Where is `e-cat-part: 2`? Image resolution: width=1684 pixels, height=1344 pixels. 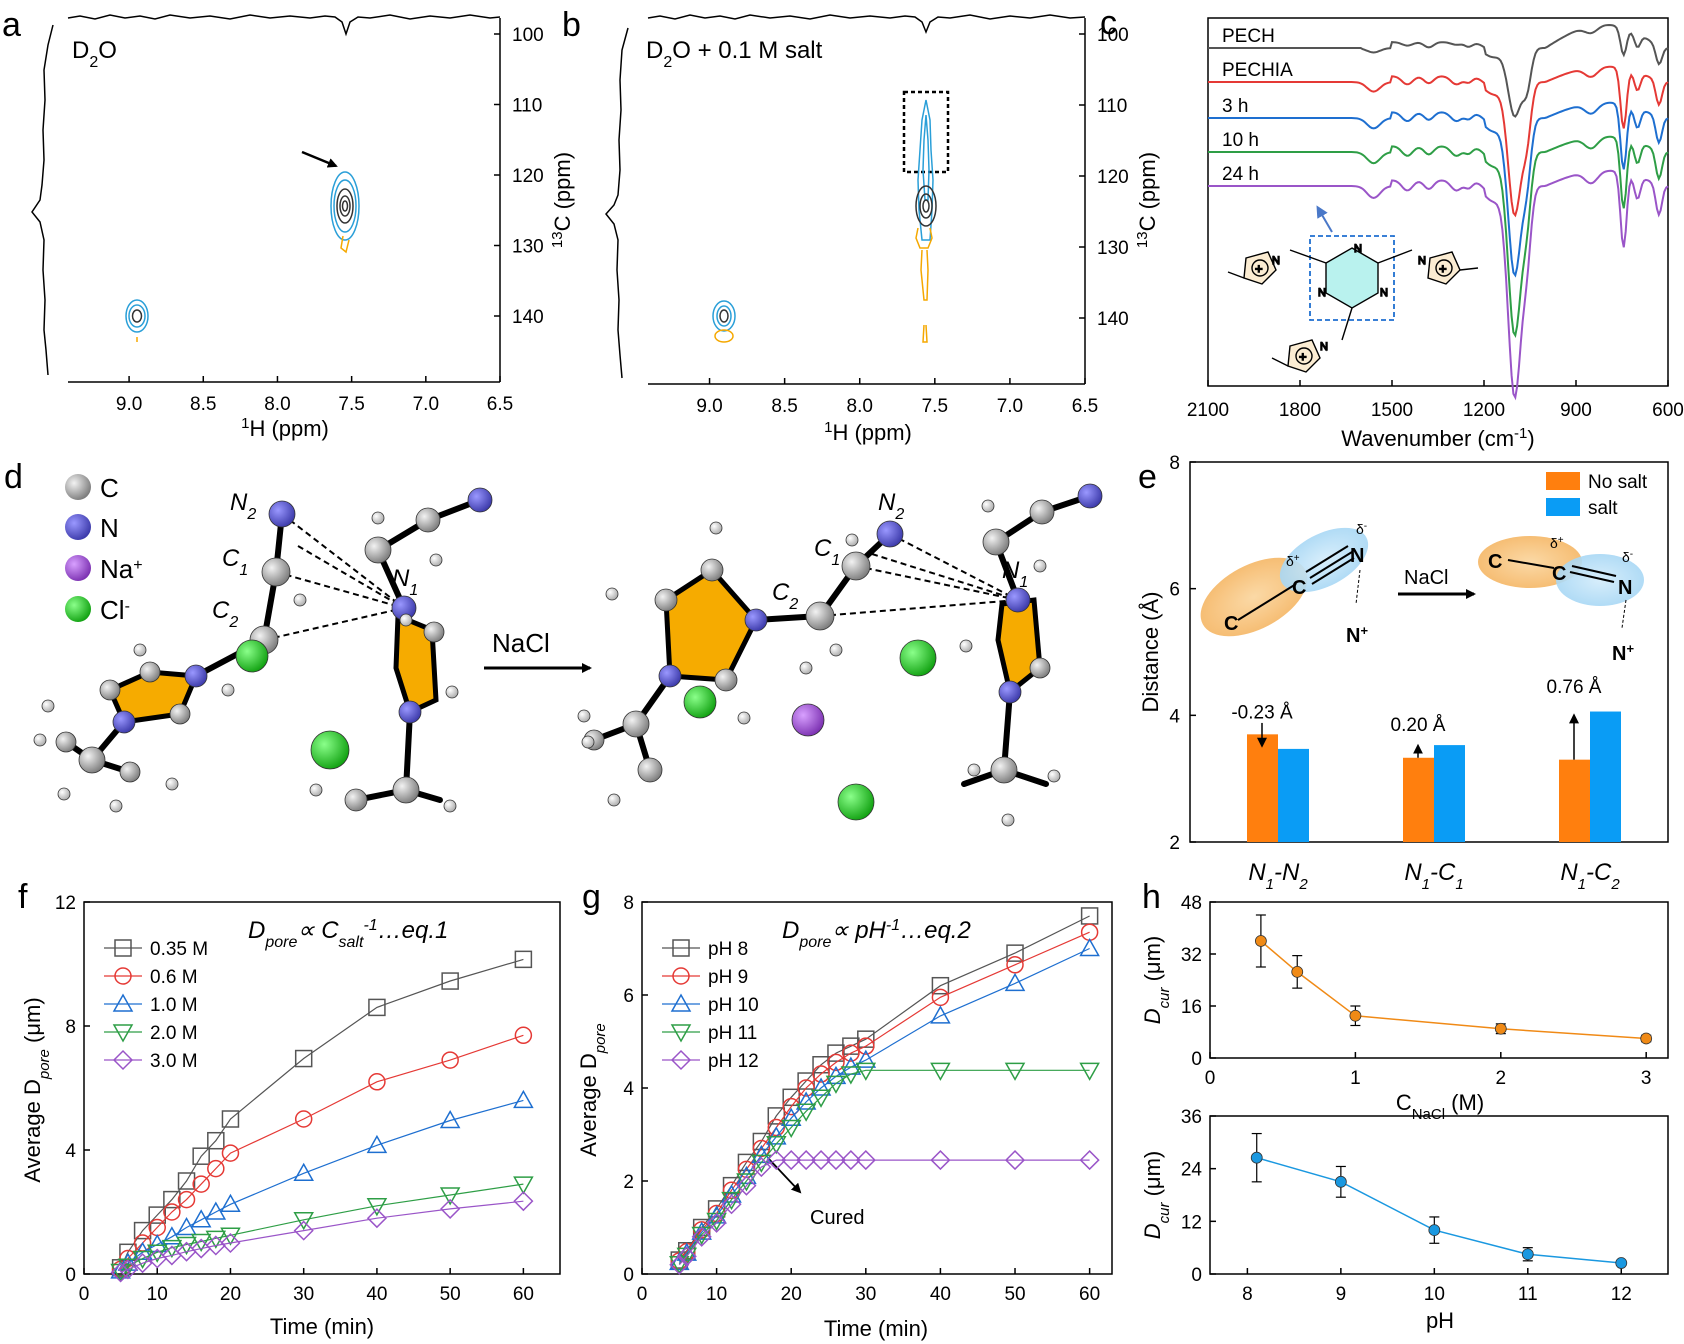
e-cat-part: 2 is located at coordinates (1615, 884).